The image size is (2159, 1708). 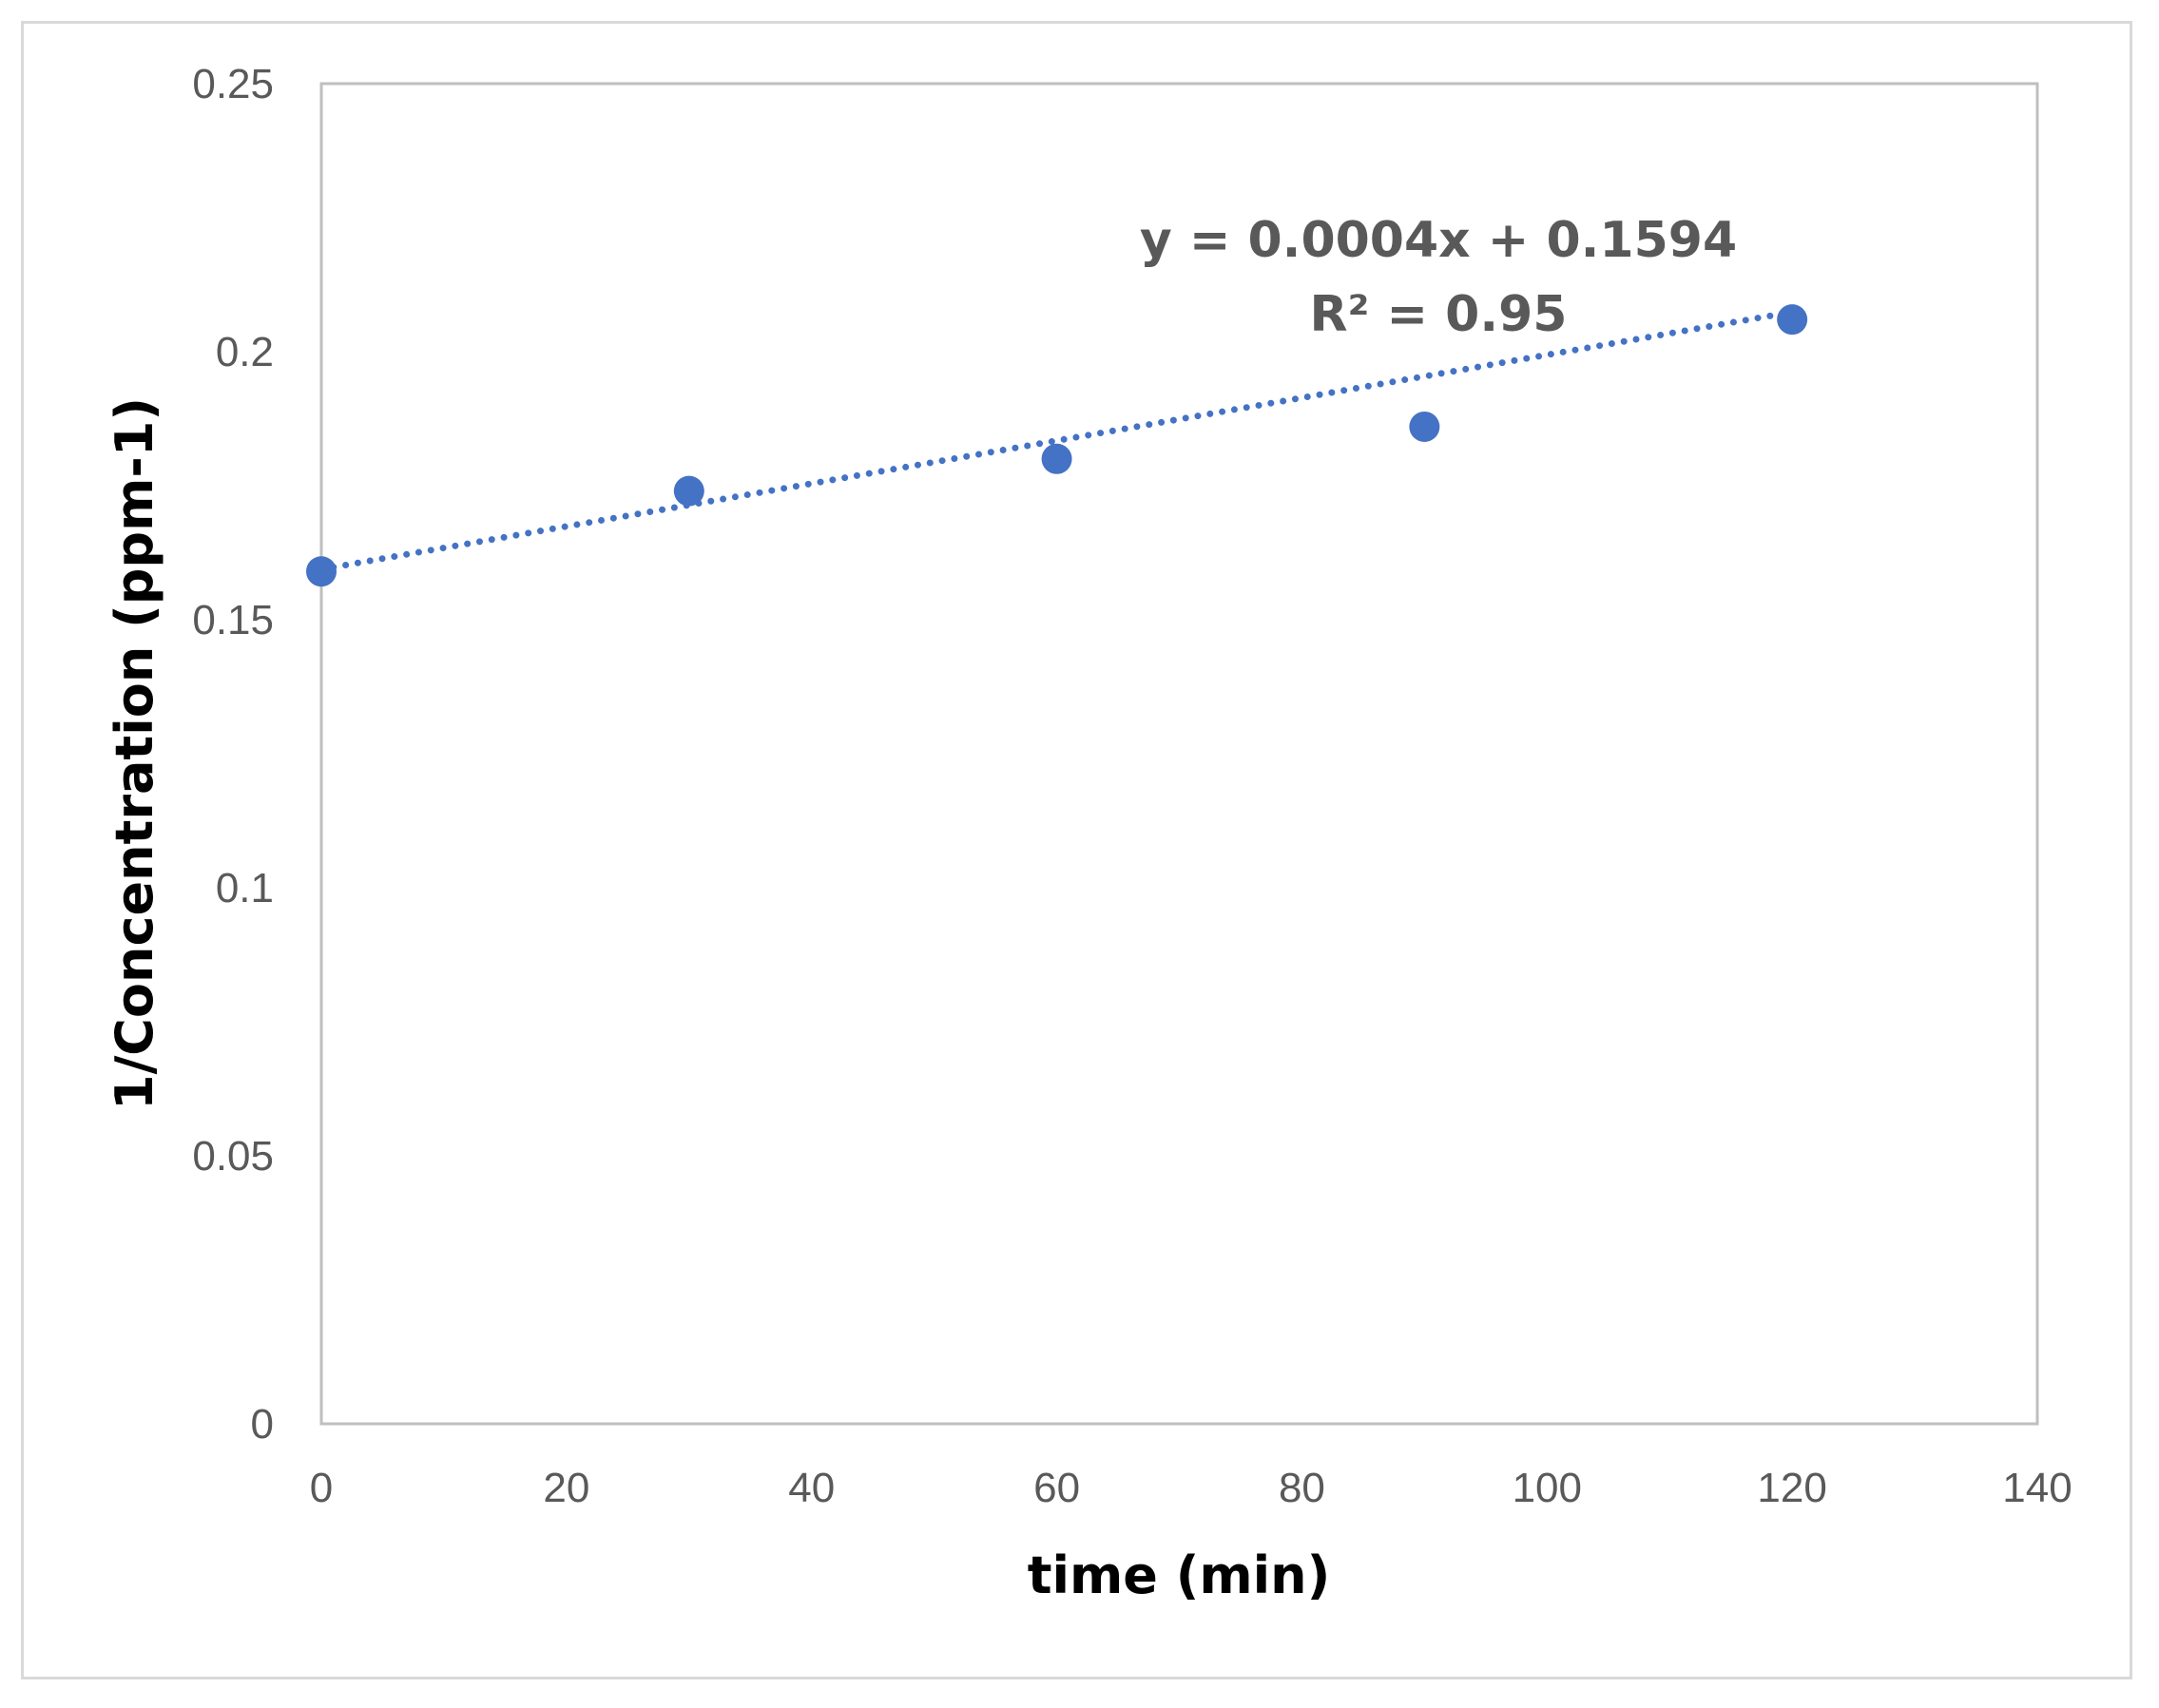 I want to click on trendline-r2: R² = 0.95, so click(x=1439, y=314).